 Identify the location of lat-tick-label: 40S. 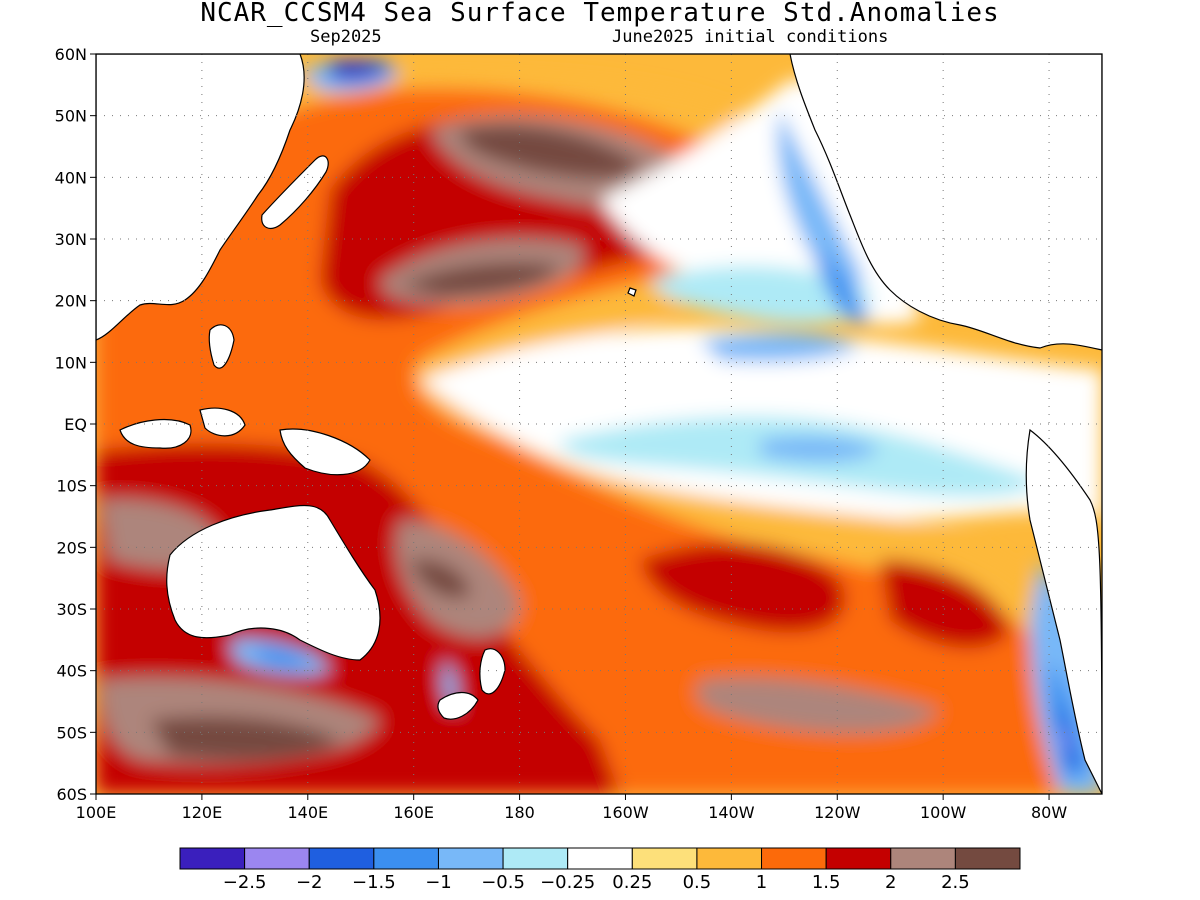
(71, 671).